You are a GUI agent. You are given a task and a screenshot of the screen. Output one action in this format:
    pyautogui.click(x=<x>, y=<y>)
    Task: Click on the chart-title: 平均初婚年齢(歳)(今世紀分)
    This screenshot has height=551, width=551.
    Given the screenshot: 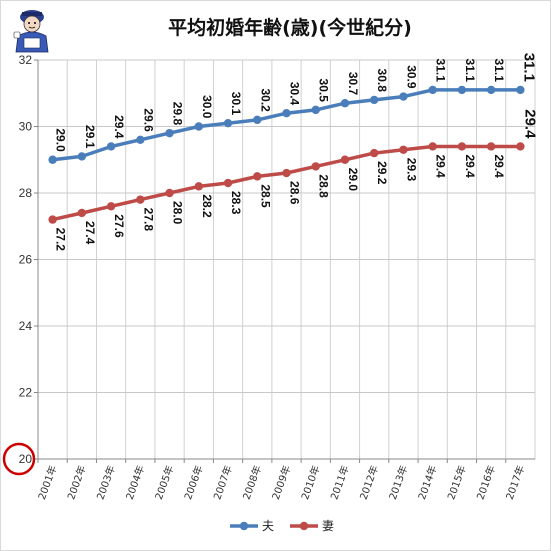 What is the action you would take?
    pyautogui.click(x=290, y=27)
    